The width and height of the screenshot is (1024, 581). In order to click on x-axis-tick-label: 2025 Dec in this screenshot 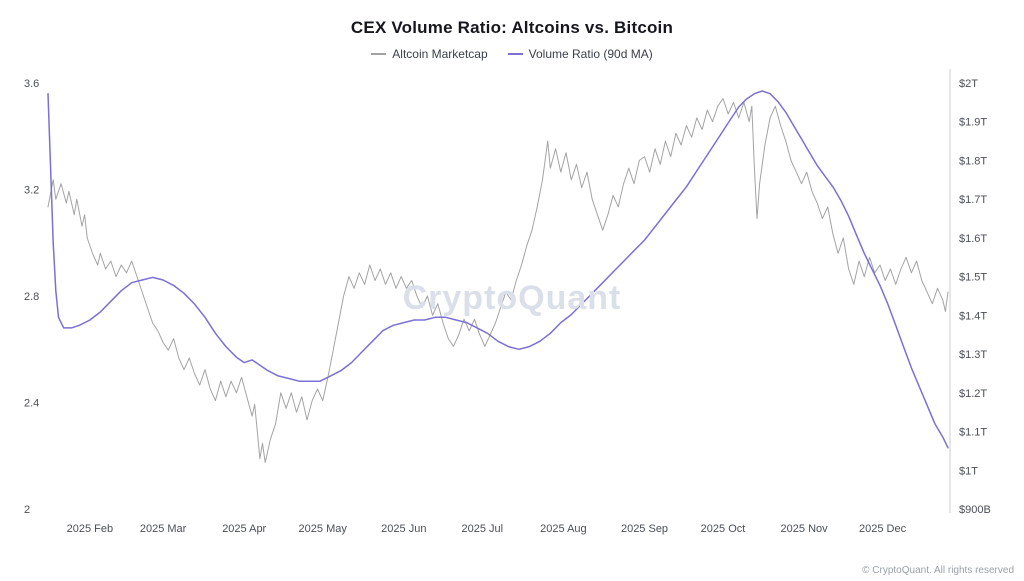, I will do `click(883, 529)`.